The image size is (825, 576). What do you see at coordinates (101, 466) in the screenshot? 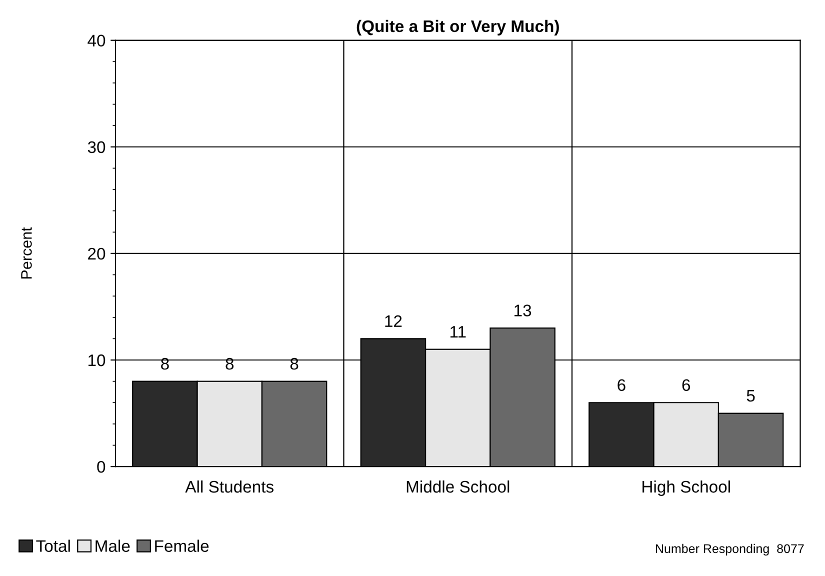
I see `y-tick-label: 0` at bounding box center [101, 466].